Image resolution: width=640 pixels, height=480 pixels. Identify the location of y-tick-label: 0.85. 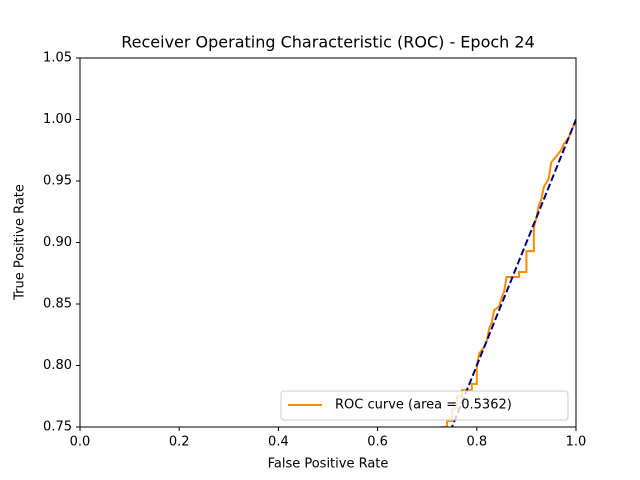
(57, 304).